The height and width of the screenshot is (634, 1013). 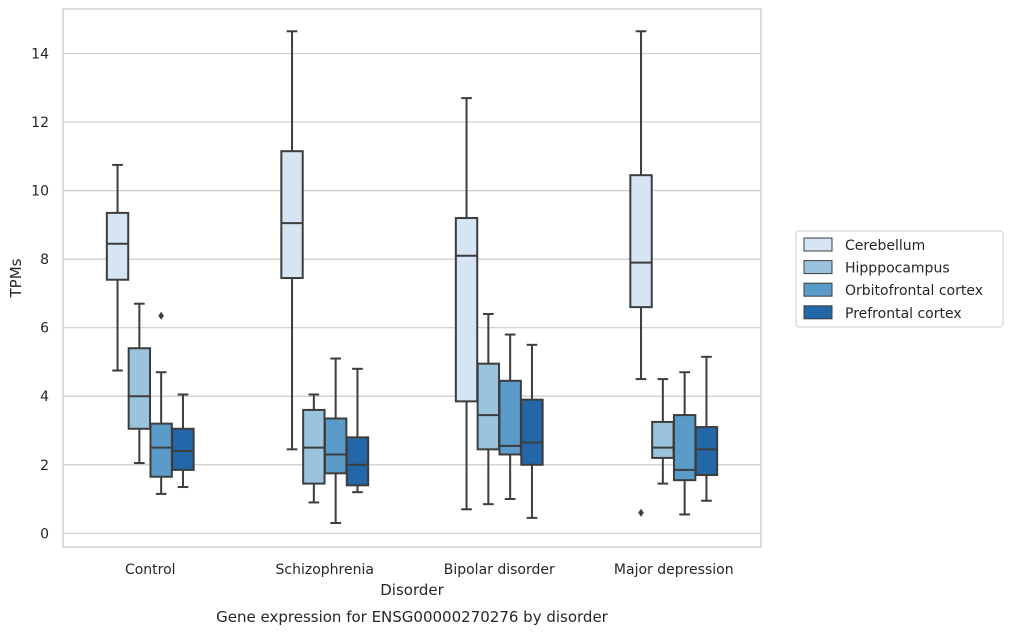 What do you see at coordinates (325, 570) in the screenshot?
I see `x-tick-label: Schizophrenia` at bounding box center [325, 570].